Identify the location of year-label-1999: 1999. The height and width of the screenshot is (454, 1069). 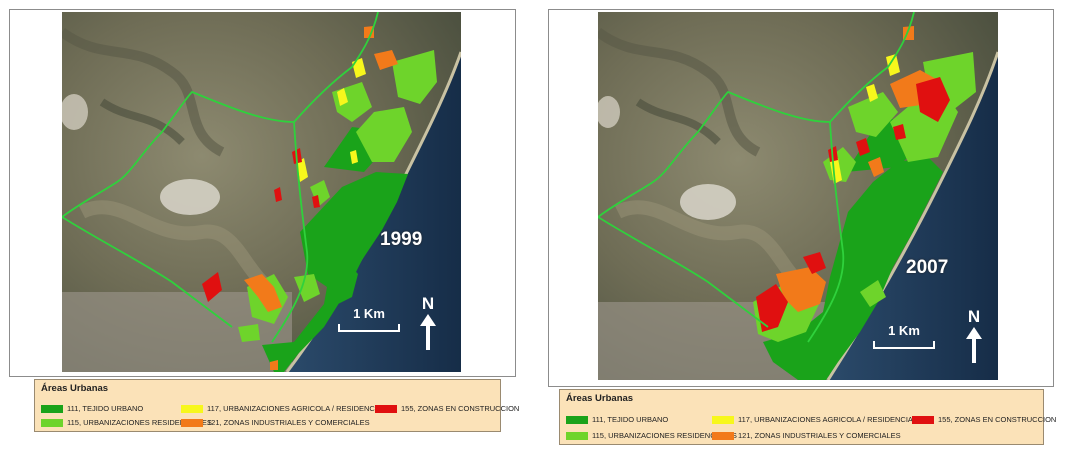
(401, 239).